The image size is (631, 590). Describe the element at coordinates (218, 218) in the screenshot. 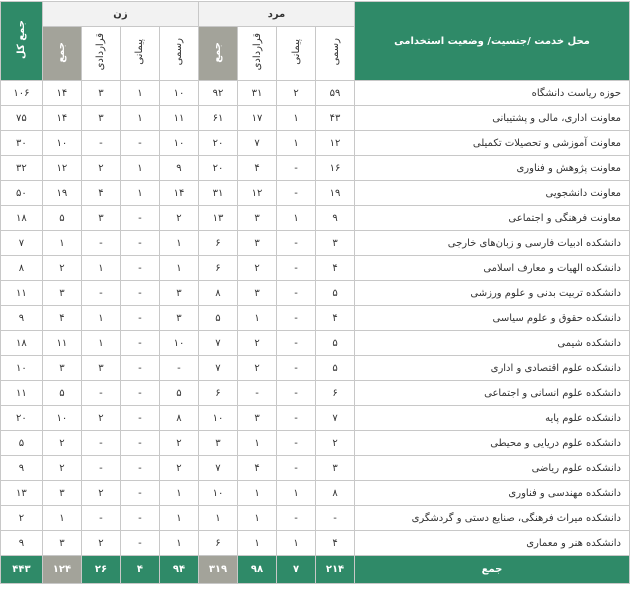

I see `cell: ۱۳` at that location.